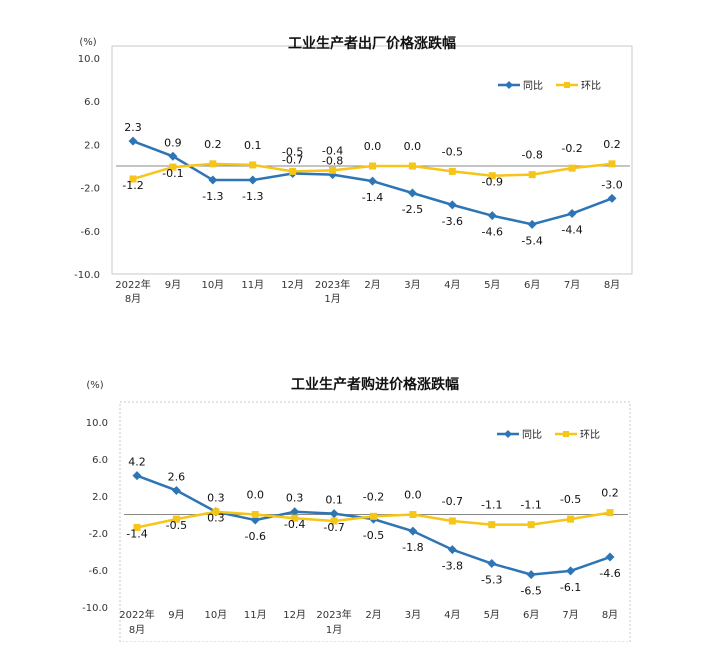  Describe the element at coordinates (571, 230) in the screenshot. I see `data-label-yoy: -4.4` at that location.